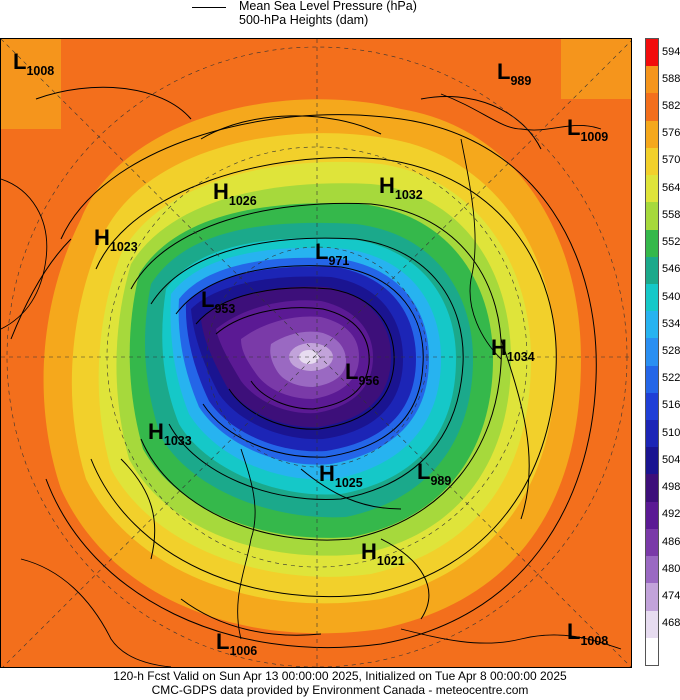  What do you see at coordinates (671, 568) in the screenshot?
I see `colorbar-tick-label: 480` at bounding box center [671, 568].